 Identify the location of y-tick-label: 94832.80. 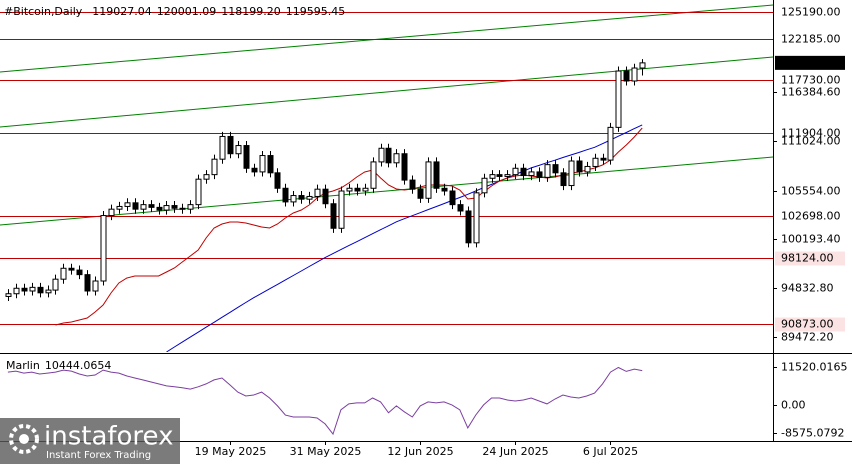
(807, 288).